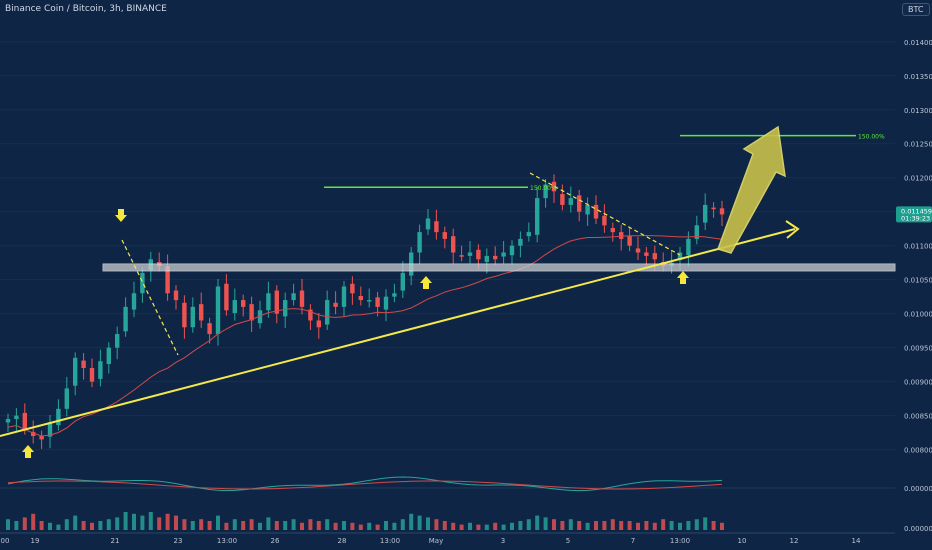  Describe the element at coordinates (275, 541) in the screenshot. I see `x-tick-label: 26` at that location.